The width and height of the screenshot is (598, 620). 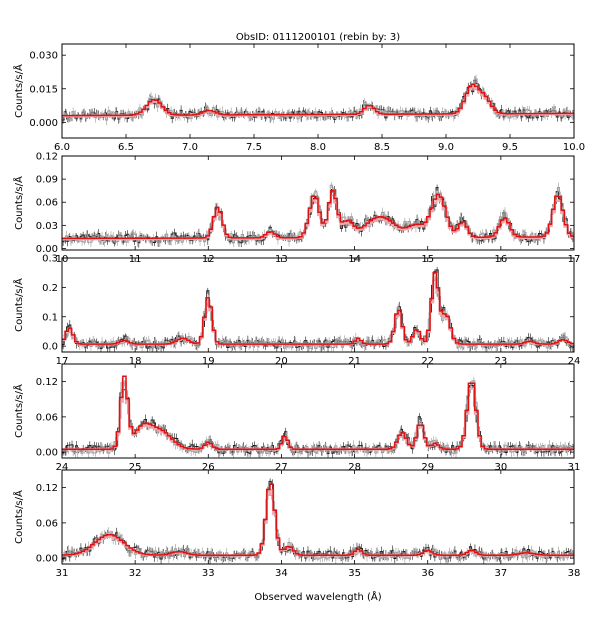 What do you see at coordinates (43, 123) in the screenshot?
I see `y-tick-label: 0.000` at bounding box center [43, 123].